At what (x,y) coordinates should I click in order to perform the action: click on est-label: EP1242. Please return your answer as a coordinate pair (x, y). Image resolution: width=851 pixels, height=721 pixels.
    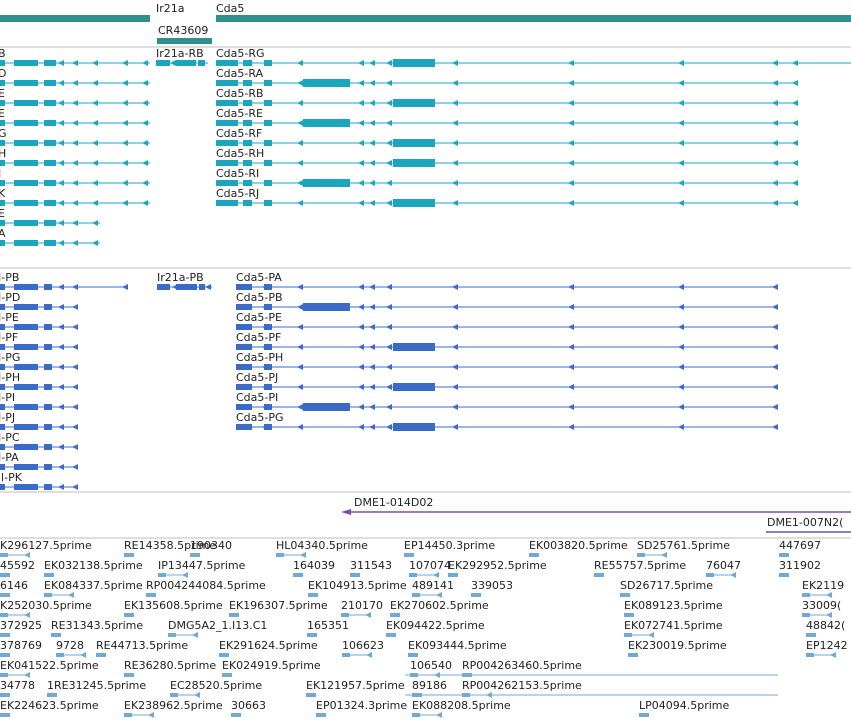
    Looking at the image, I should click on (827, 645).